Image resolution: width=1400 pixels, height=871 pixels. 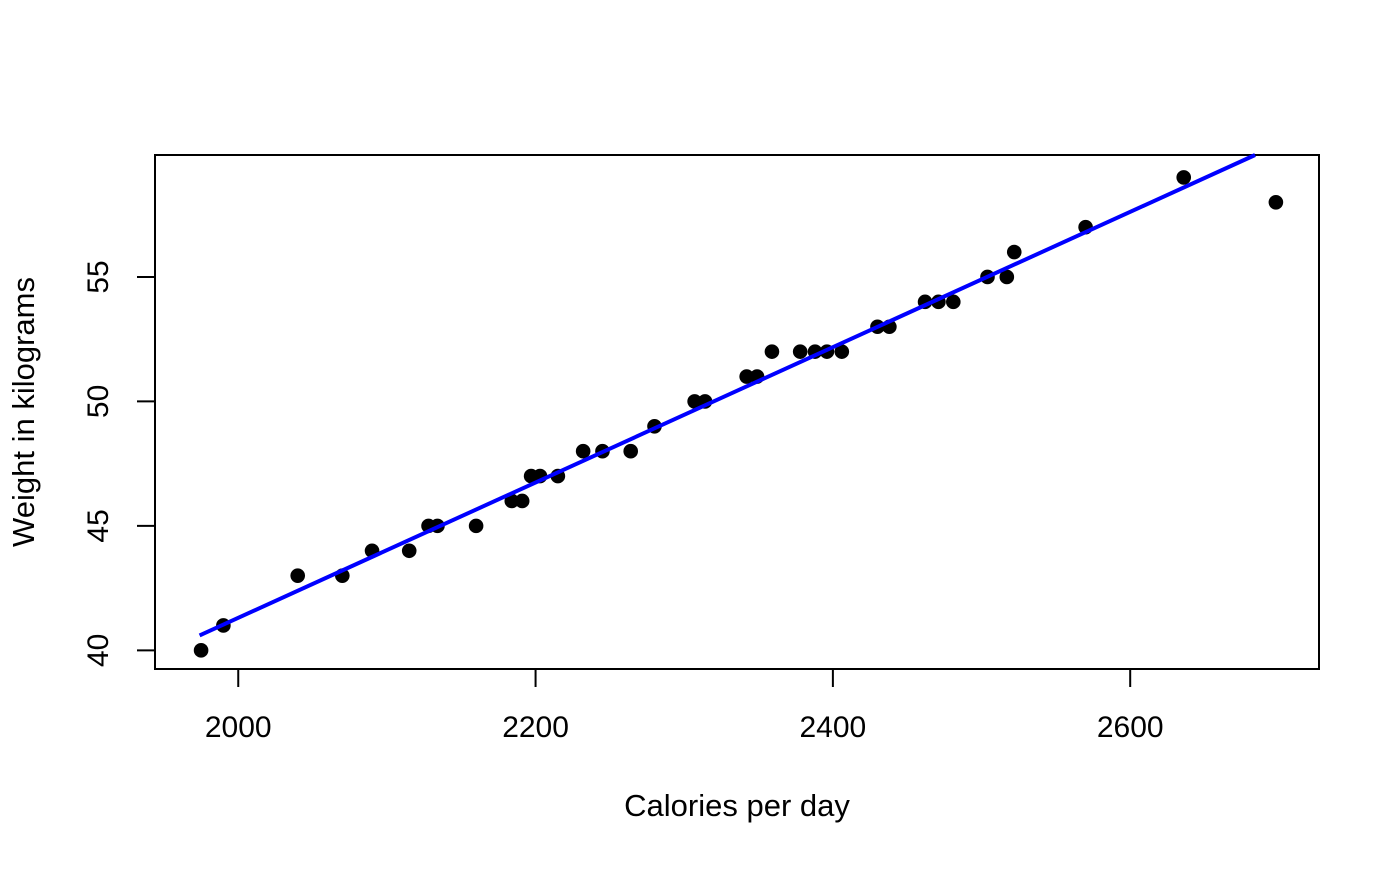 I want to click on y-tick-label: 45, so click(x=98, y=525).